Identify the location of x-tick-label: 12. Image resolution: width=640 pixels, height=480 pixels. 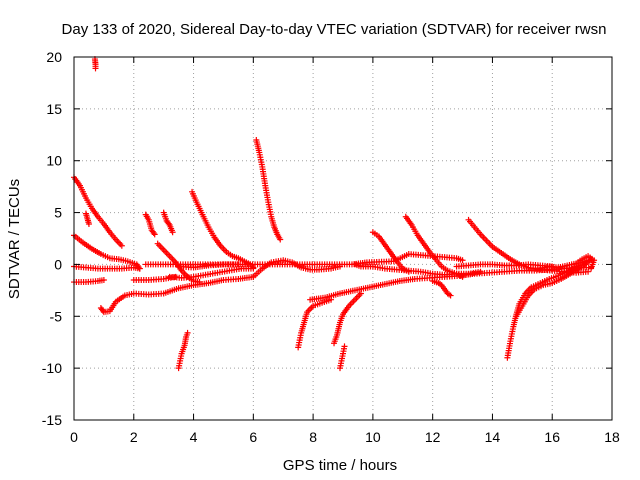
(433, 437).